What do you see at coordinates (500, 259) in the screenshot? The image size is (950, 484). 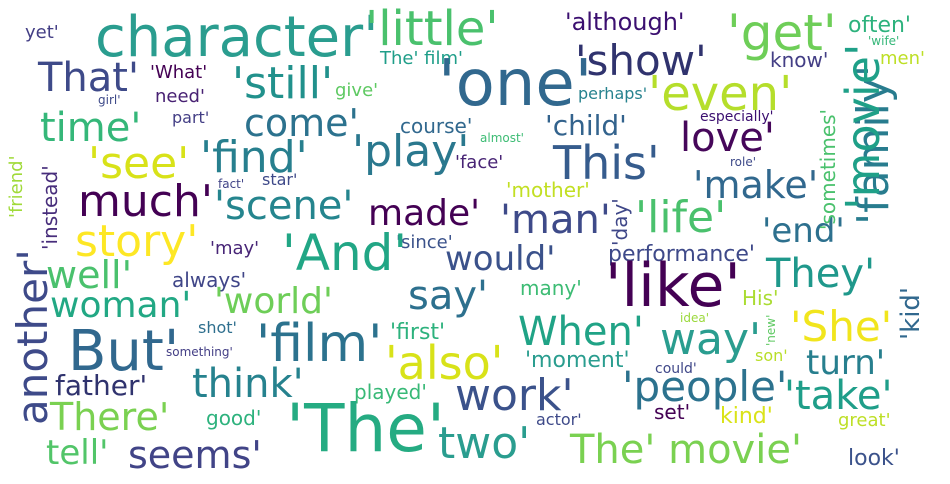 I see `word-would: would'` at bounding box center [500, 259].